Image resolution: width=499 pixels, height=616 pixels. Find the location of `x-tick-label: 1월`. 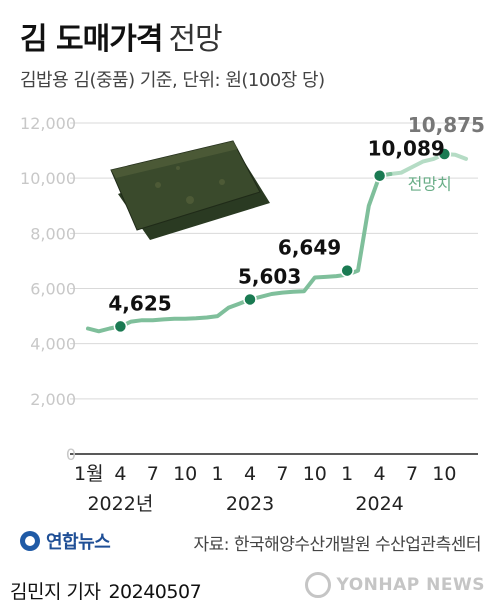

x-tick-label: 1월 is located at coordinates (89, 474).